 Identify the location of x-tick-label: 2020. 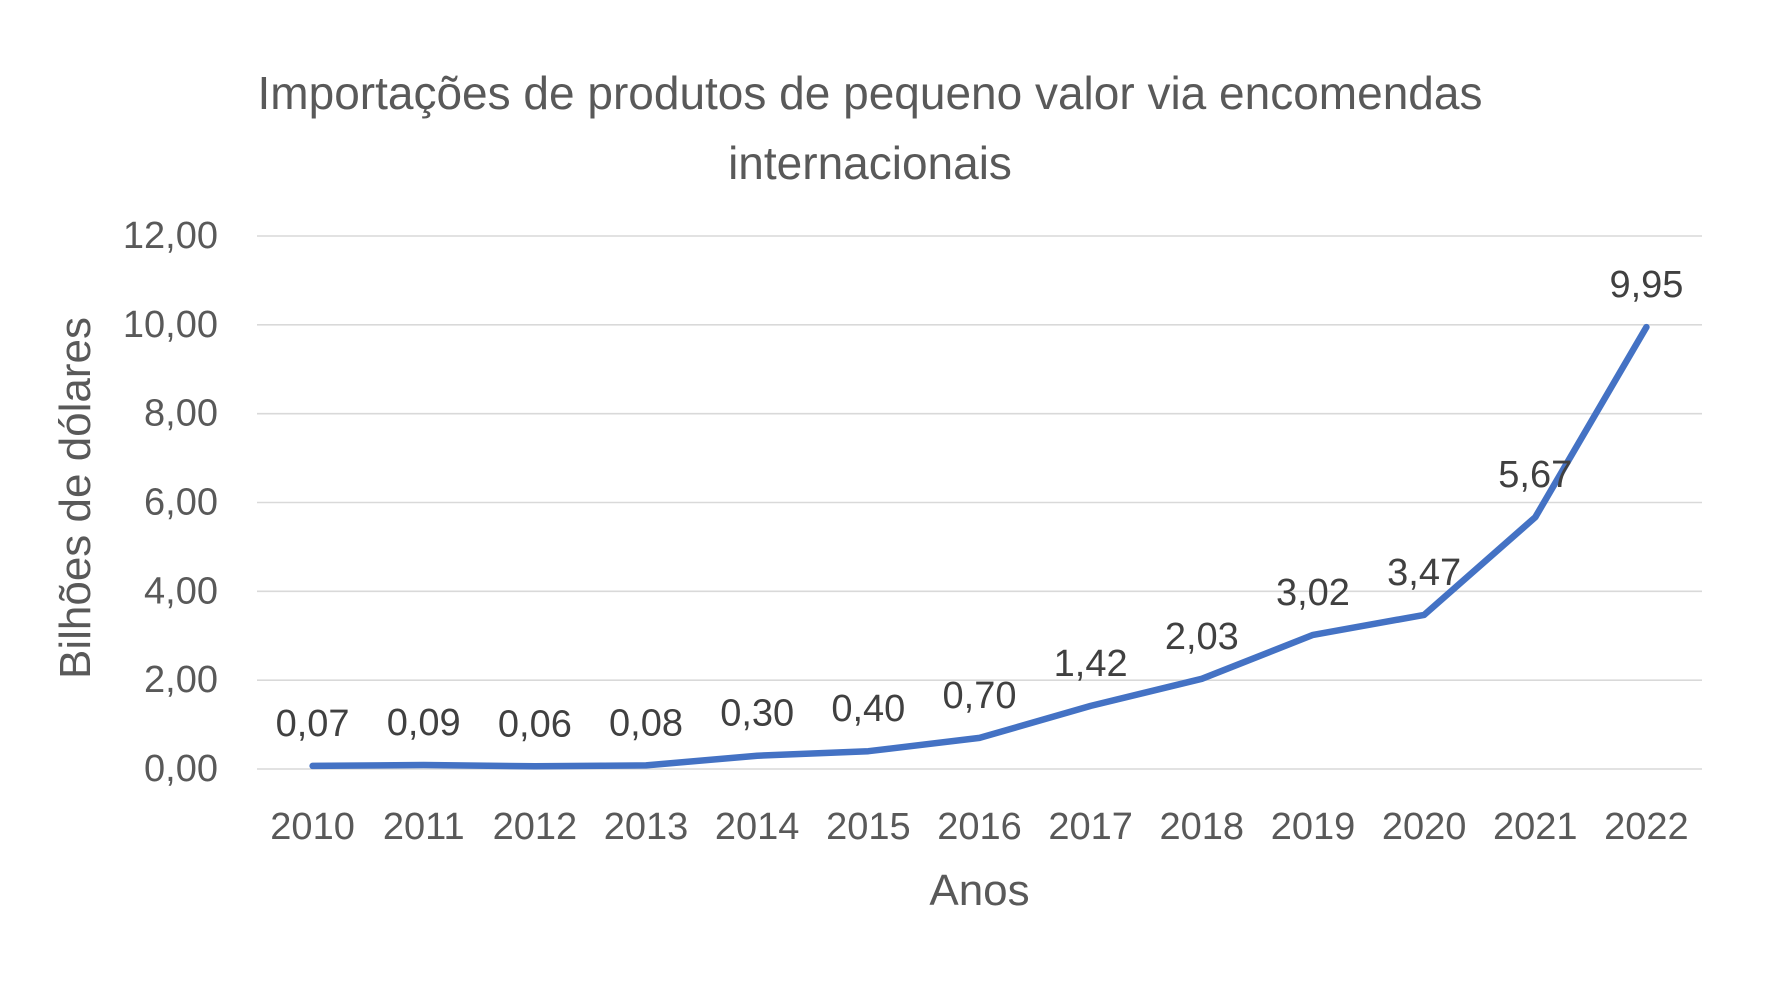
(1424, 827).